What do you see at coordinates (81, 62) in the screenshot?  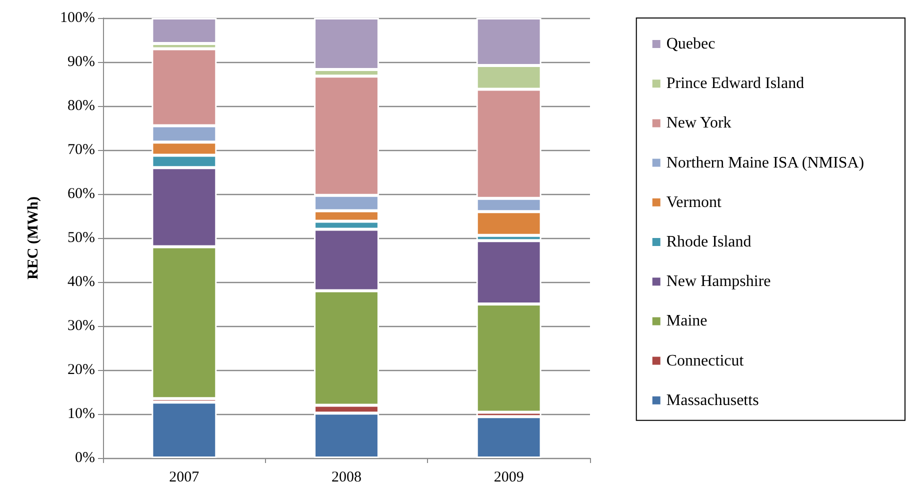 I see `y-tick-label: 90%` at bounding box center [81, 62].